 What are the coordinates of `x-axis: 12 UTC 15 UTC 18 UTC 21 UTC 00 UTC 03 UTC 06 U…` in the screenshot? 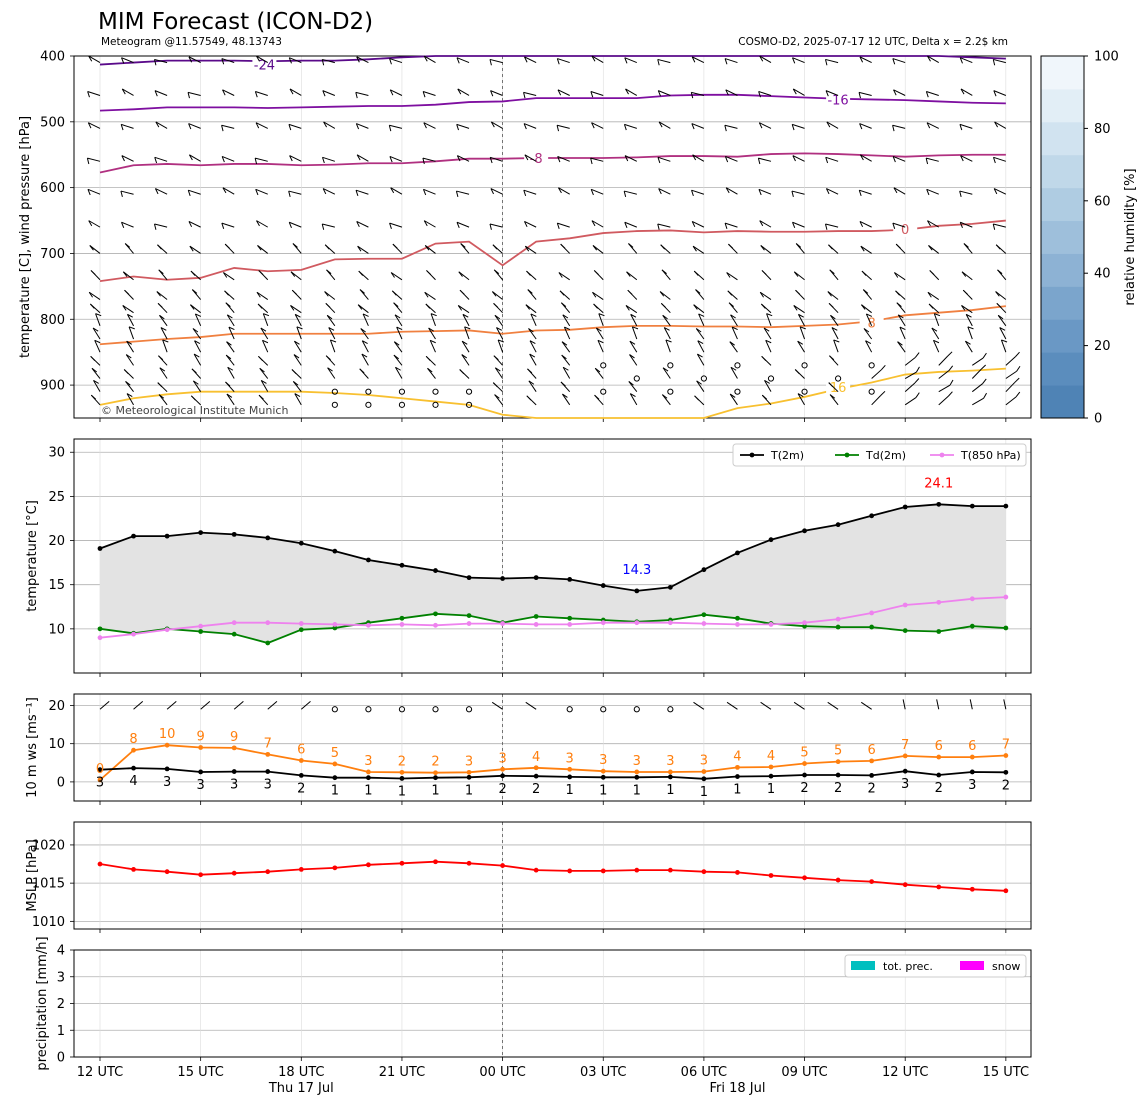 It's located at (553, 1080).